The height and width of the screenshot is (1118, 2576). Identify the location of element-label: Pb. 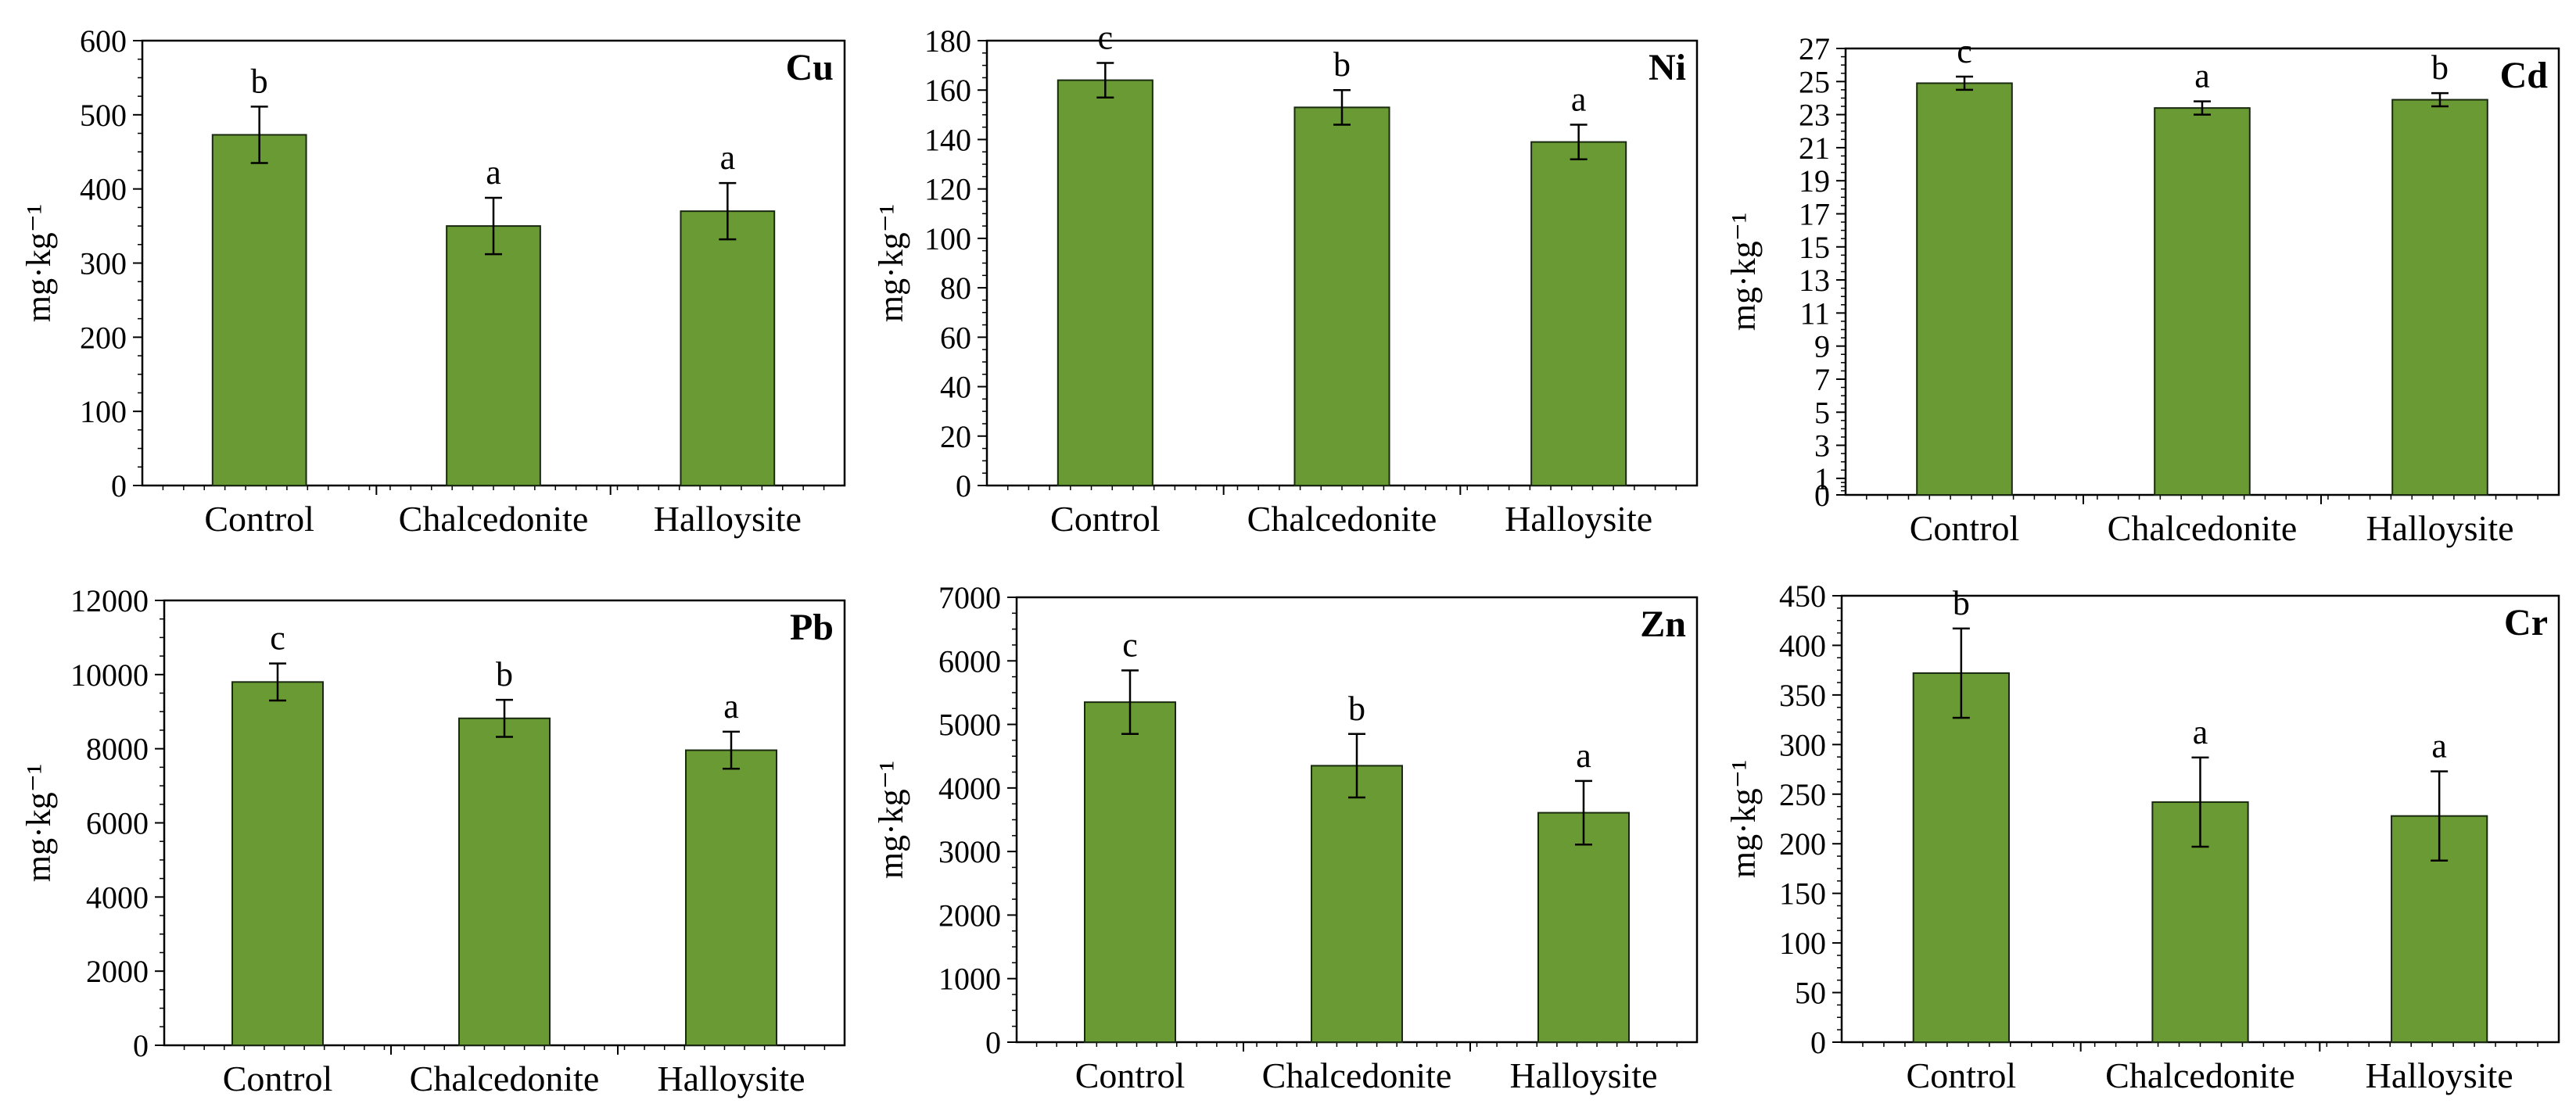
(812, 628).